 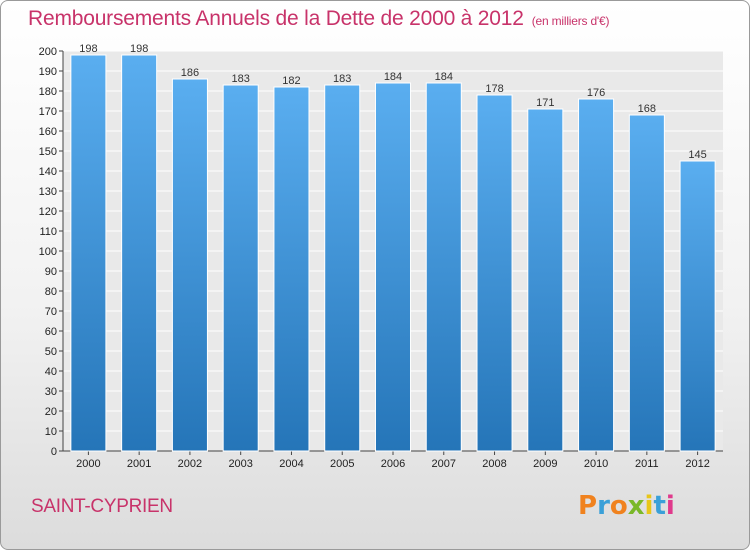 What do you see at coordinates (48, 72) in the screenshot?
I see `y-tick-label: 190` at bounding box center [48, 72].